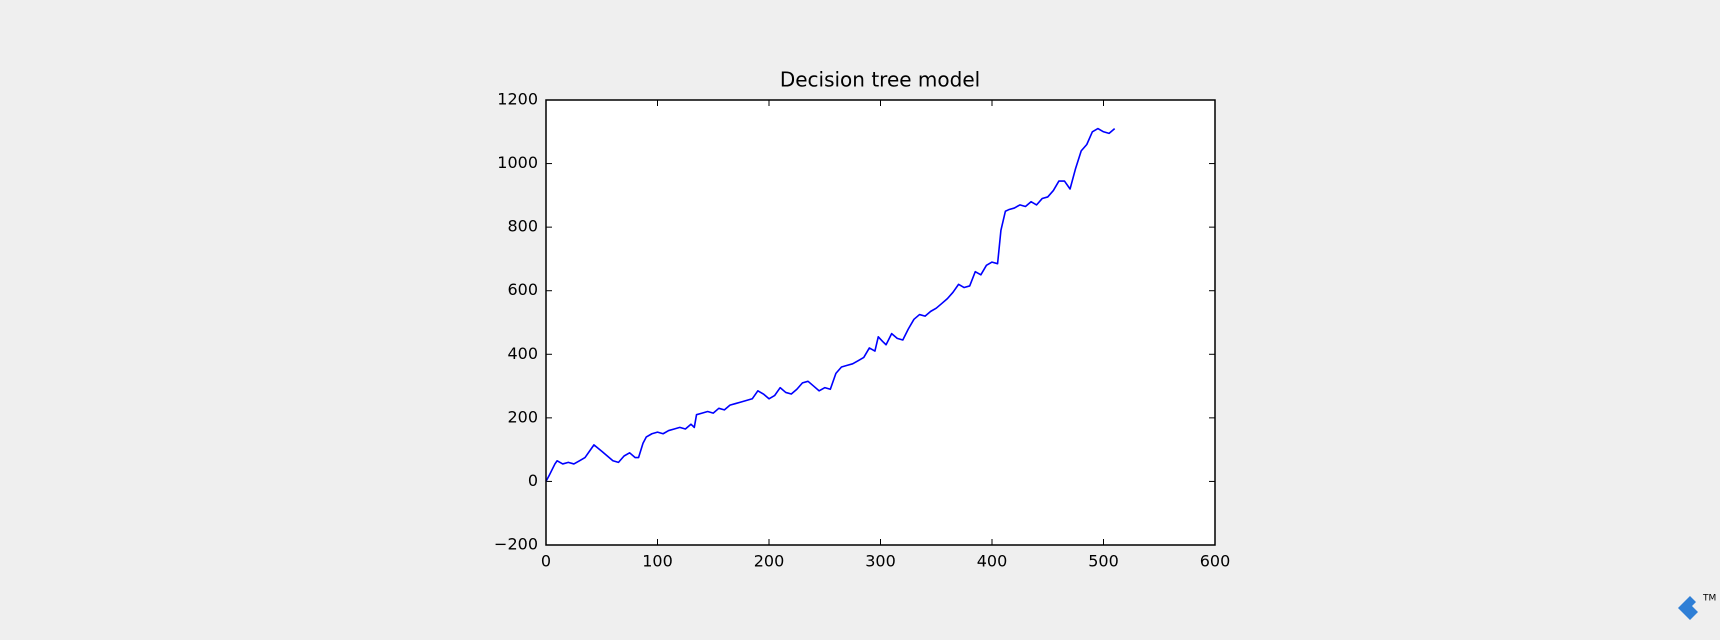 The height and width of the screenshot is (640, 1720). I want to click on x-tick-label: 600, so click(1215, 561).